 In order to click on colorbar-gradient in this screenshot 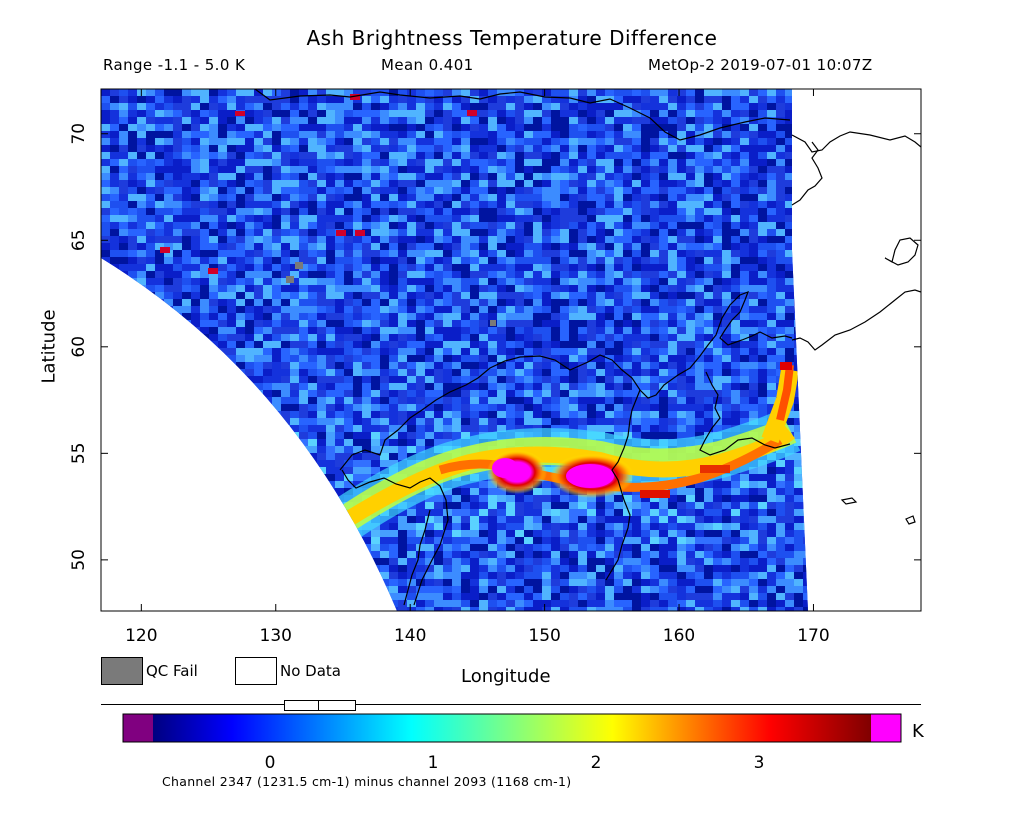, I will do `click(512, 728)`.